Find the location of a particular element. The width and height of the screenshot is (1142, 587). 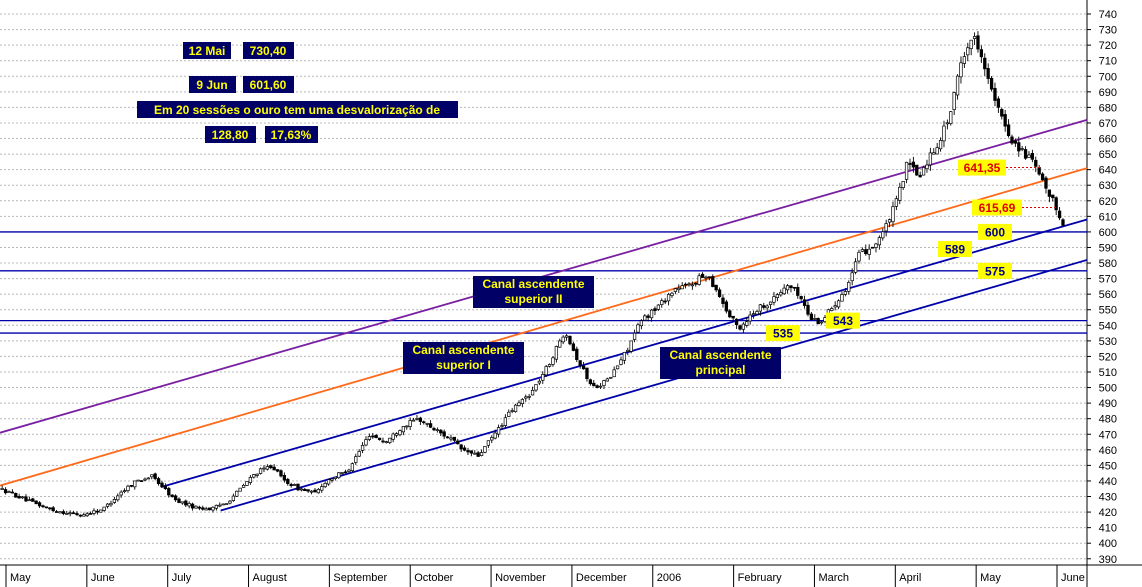

y-tick-label: 570 is located at coordinates (1108, 280).